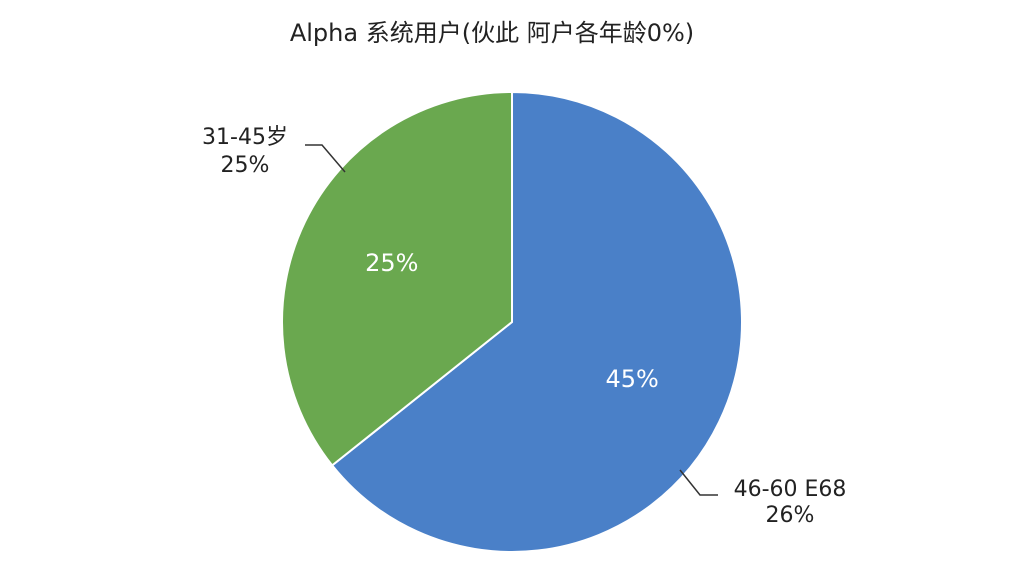 The height and width of the screenshot is (576, 1024). What do you see at coordinates (632, 379) in the screenshot?
I see `slice-value-label: 45%` at bounding box center [632, 379].